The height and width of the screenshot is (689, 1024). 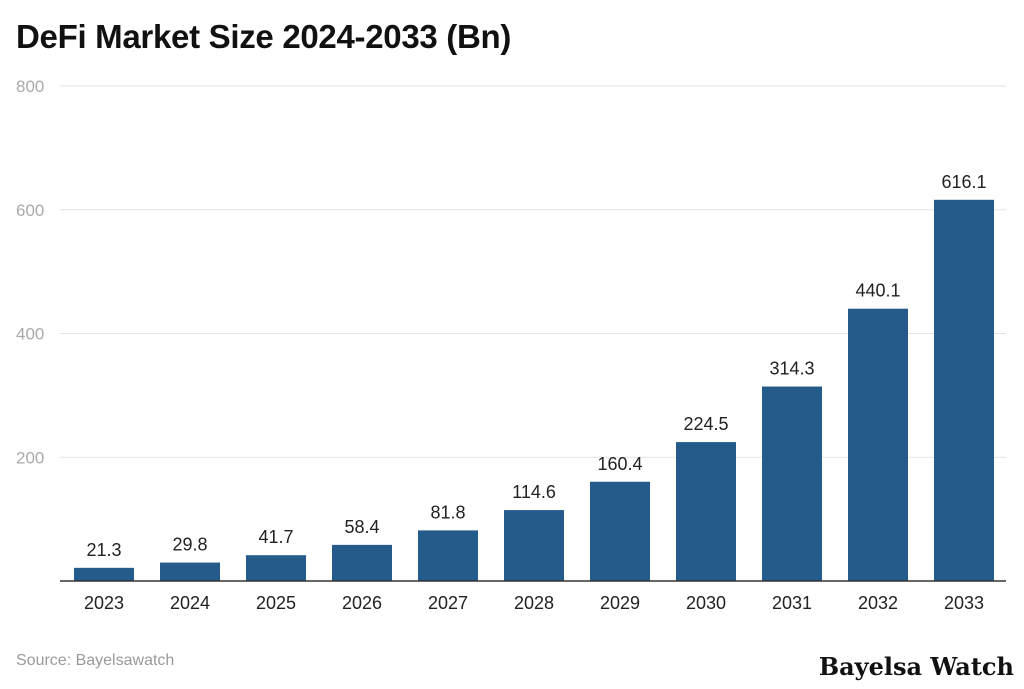 What do you see at coordinates (620, 603) in the screenshot?
I see `x-tick-label: 2029` at bounding box center [620, 603].